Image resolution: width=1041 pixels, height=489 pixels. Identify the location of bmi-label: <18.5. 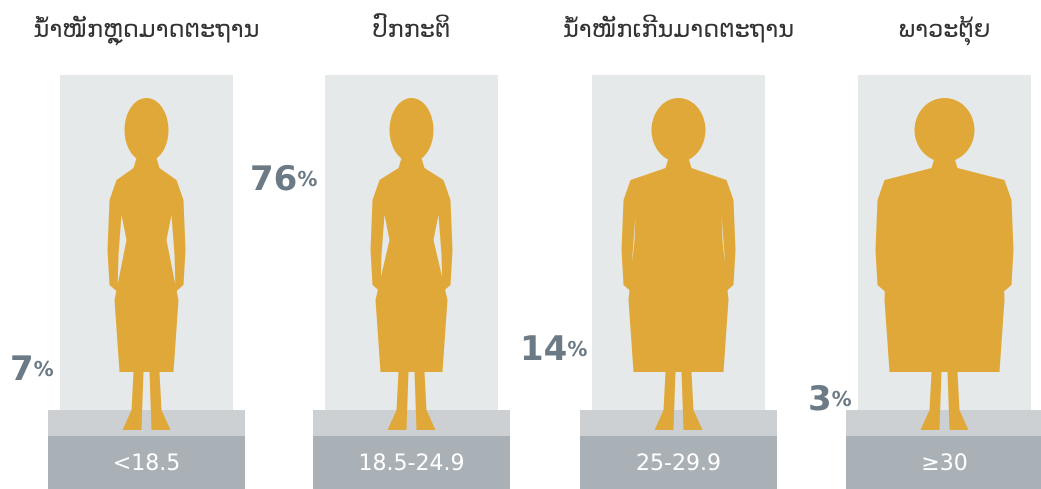
(146, 463).